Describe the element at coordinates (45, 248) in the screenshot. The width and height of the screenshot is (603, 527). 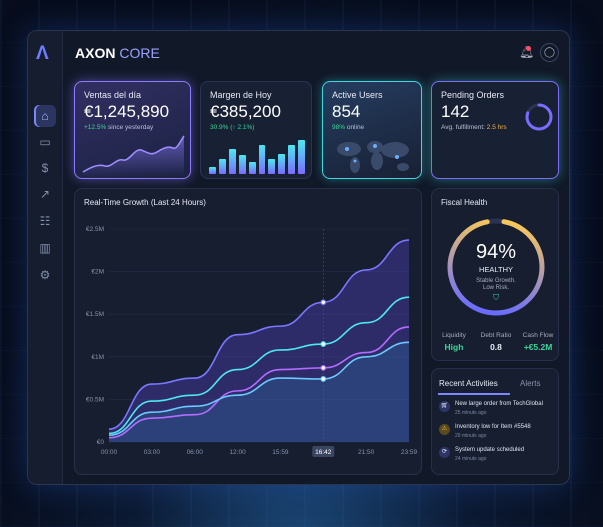
I see `bar-chart-icon: ▥` at that location.